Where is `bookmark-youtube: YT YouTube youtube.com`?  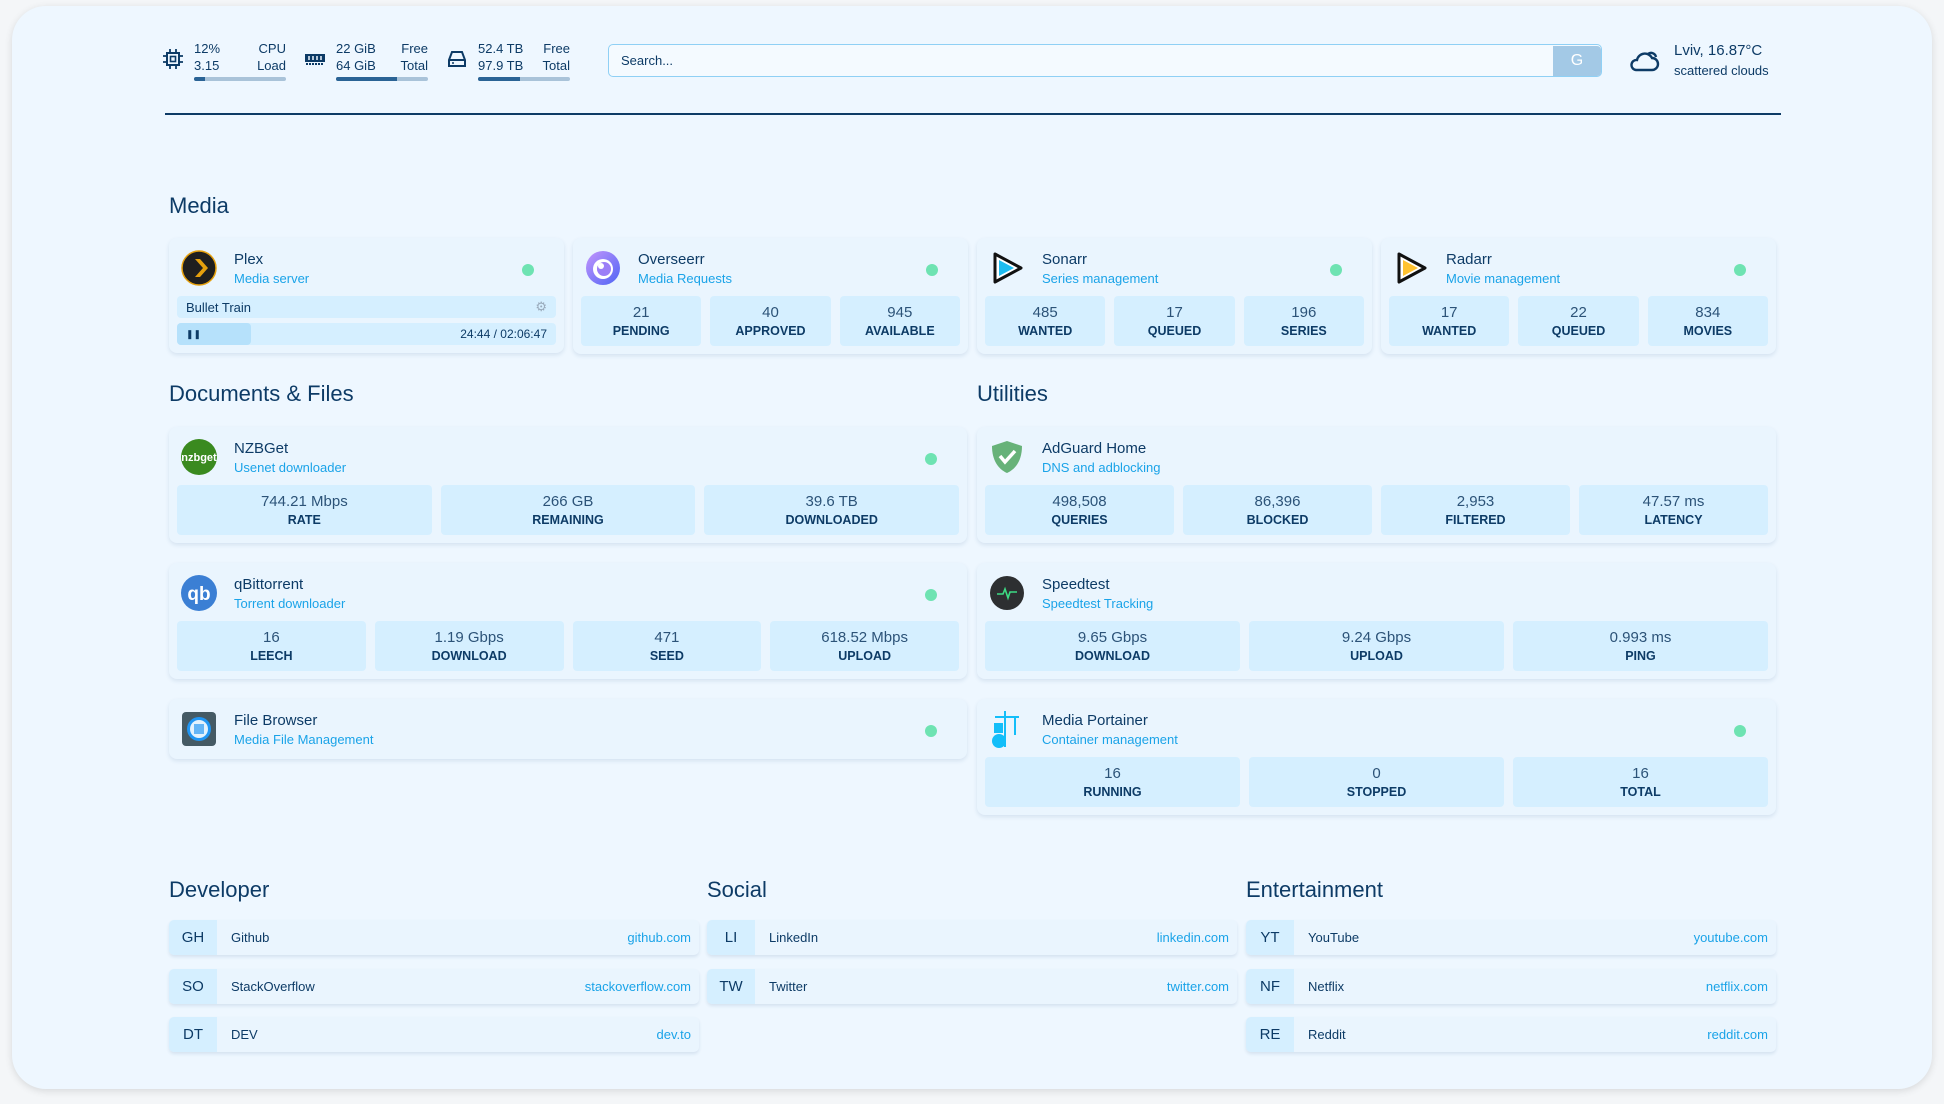 bookmark-youtube: YT YouTube youtube.com is located at coordinates (1511, 937).